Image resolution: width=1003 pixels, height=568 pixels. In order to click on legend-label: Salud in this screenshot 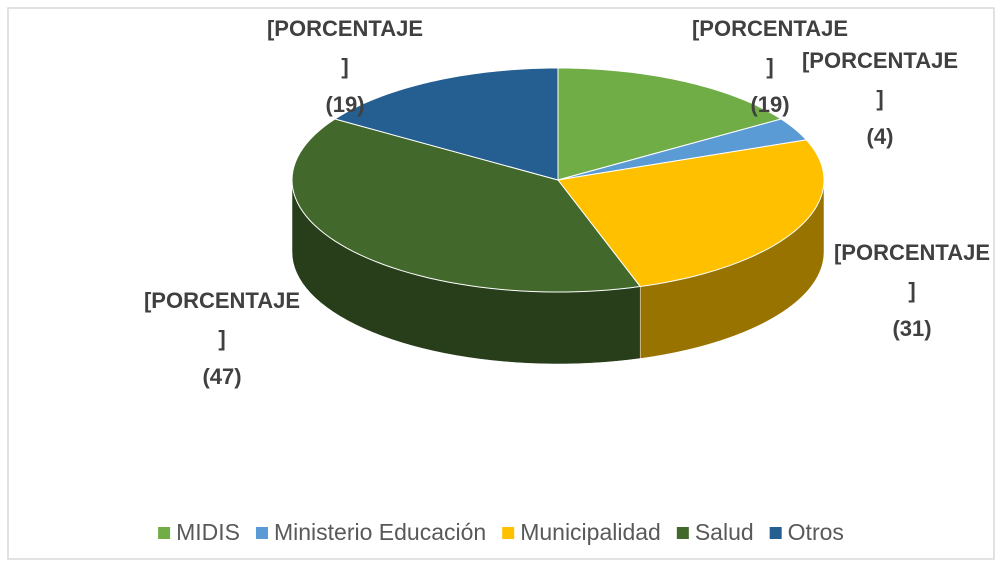, I will do `click(724, 532)`.